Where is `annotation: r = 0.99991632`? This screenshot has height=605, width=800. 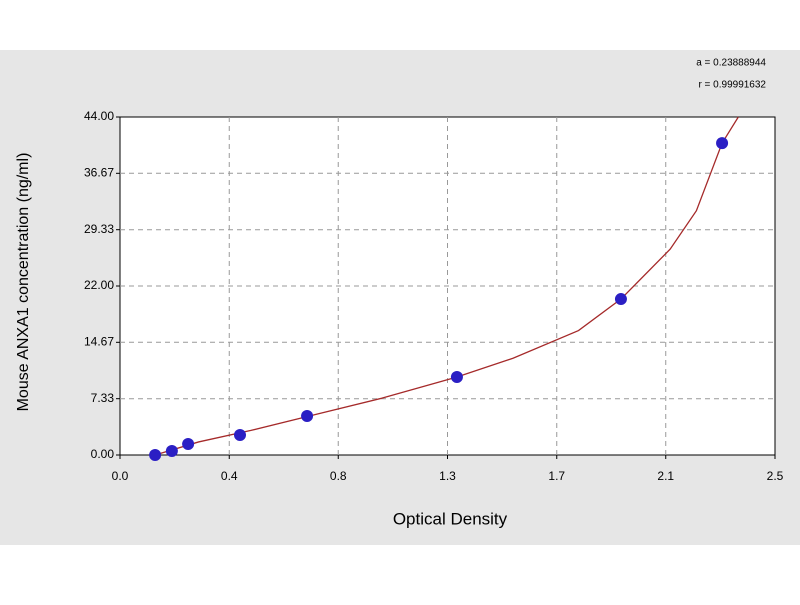
annotation: r = 0.99991632 is located at coordinates (732, 85).